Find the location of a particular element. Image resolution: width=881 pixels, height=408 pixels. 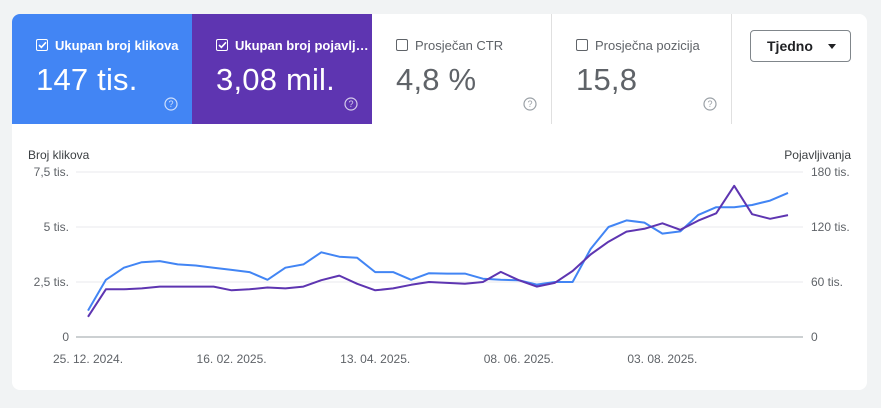

right-tick-label: 180 tis. is located at coordinates (830, 172).